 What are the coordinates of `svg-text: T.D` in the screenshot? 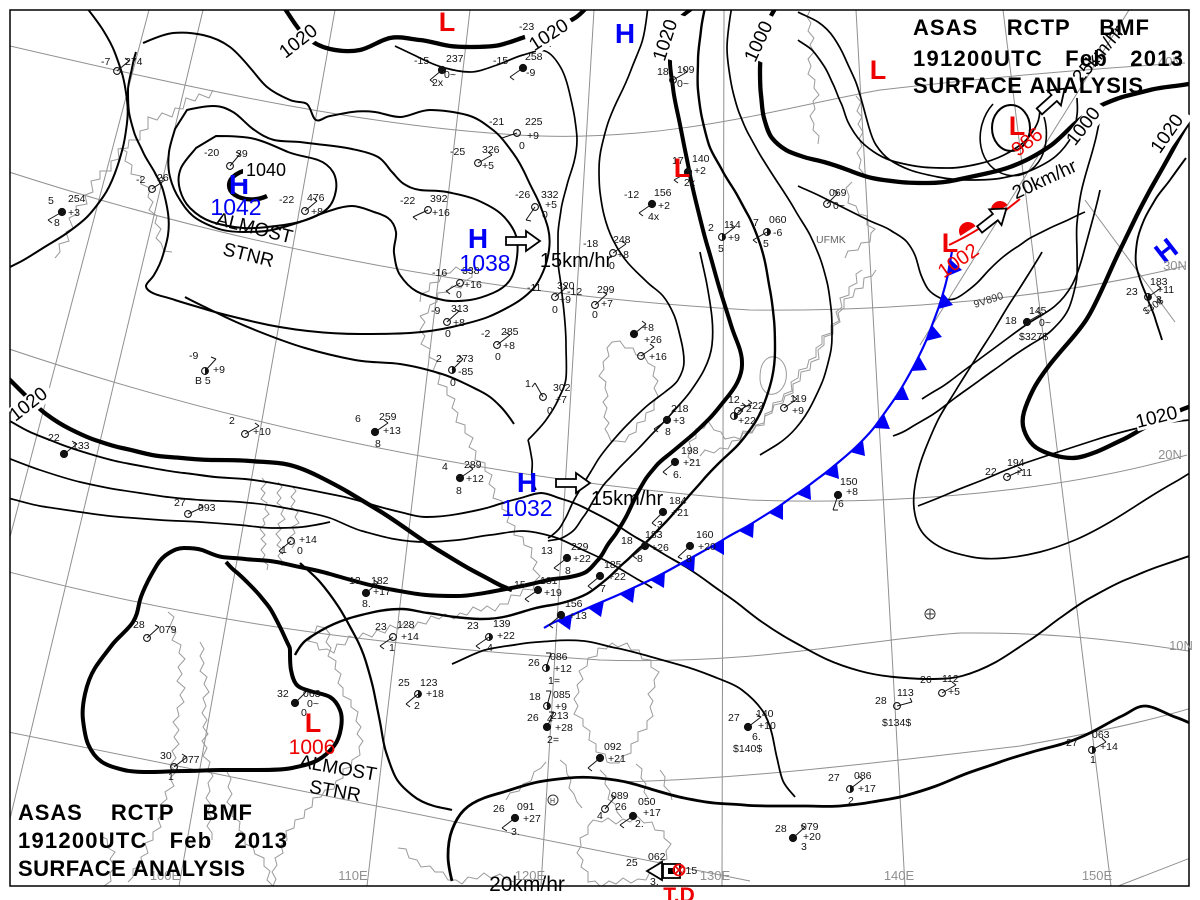 It's located at (679, 892).